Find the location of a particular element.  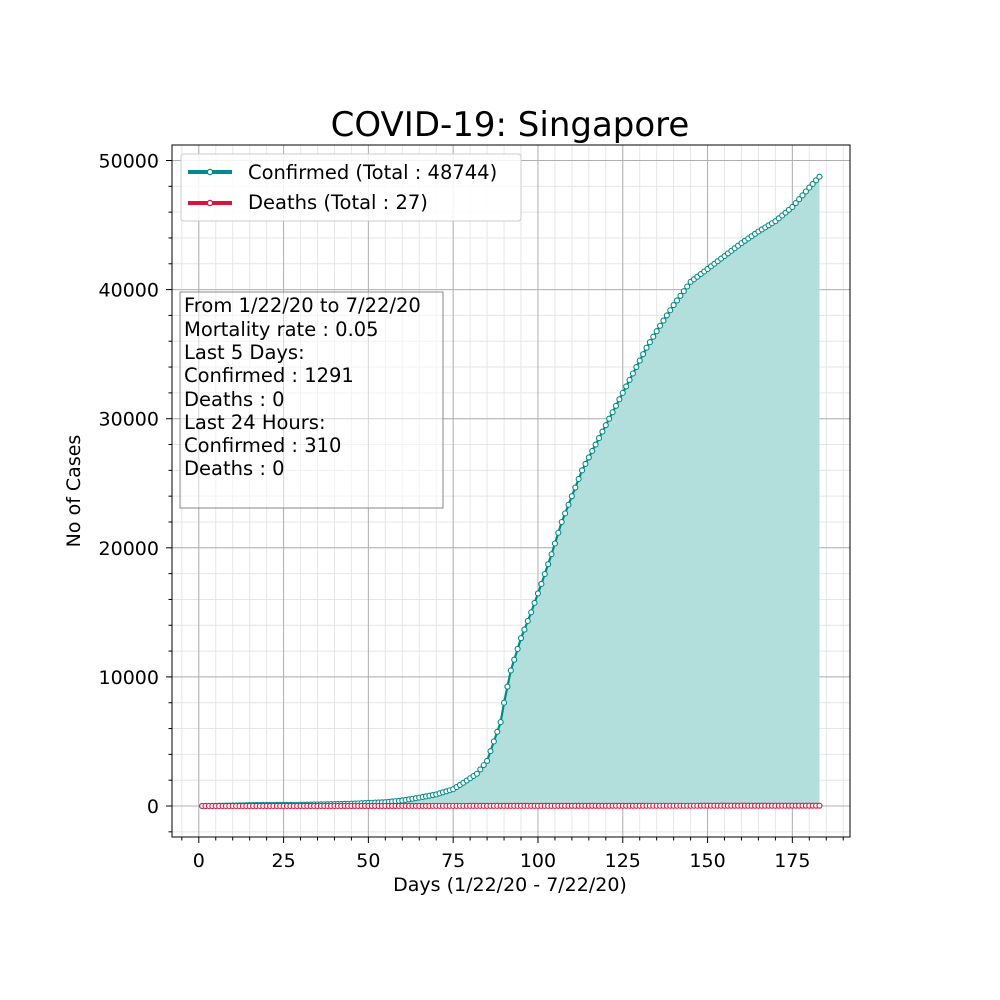

legend-confirmed-label: Confirmed (Total : 48744) is located at coordinates (372, 172).